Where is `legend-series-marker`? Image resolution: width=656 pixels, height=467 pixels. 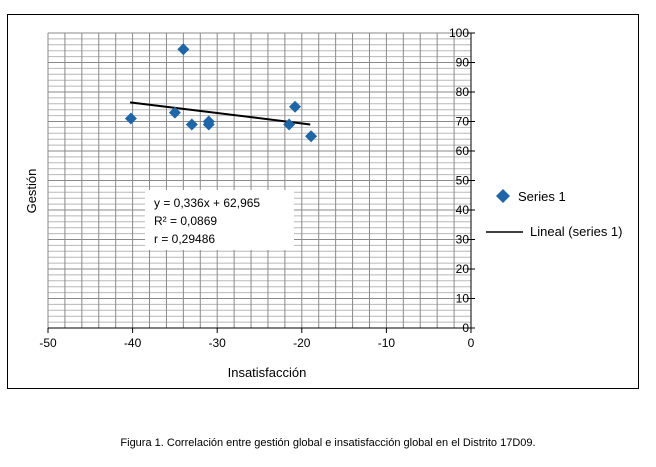 legend-series-marker is located at coordinates (503, 196).